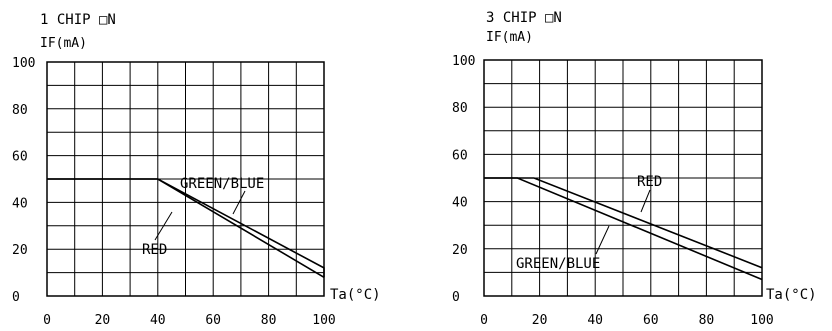  I want to click on series-green-blue-line, so click(623, 229).